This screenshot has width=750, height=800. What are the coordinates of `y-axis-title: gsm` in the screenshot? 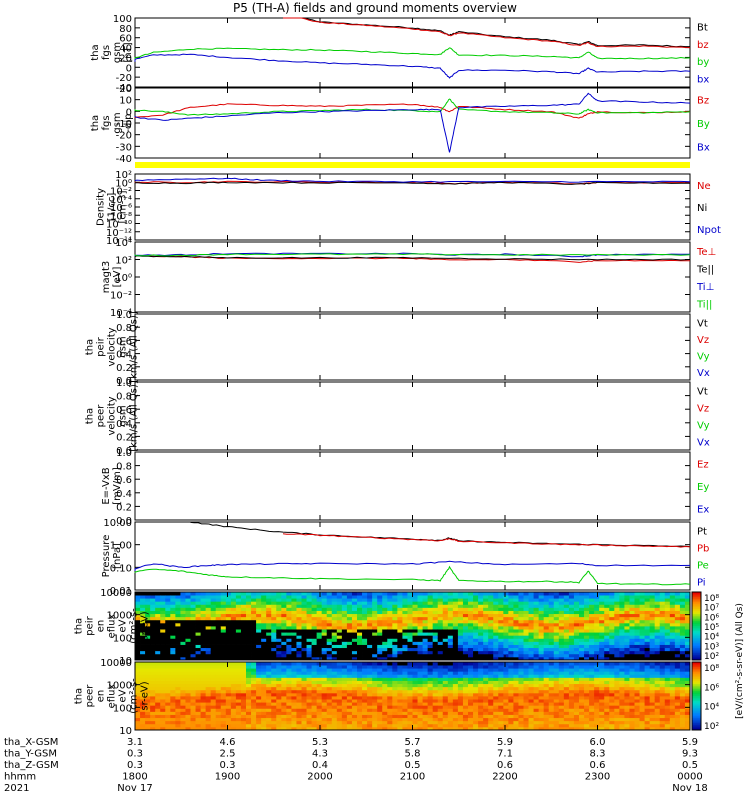 It's located at (123, 346).